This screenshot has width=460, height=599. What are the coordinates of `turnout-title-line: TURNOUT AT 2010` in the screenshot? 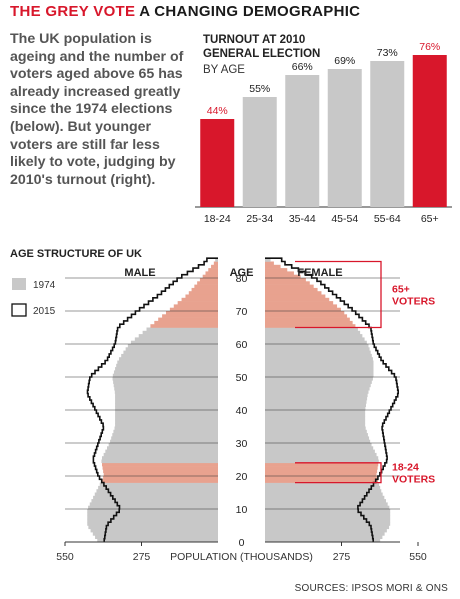 It's located at (254, 40).